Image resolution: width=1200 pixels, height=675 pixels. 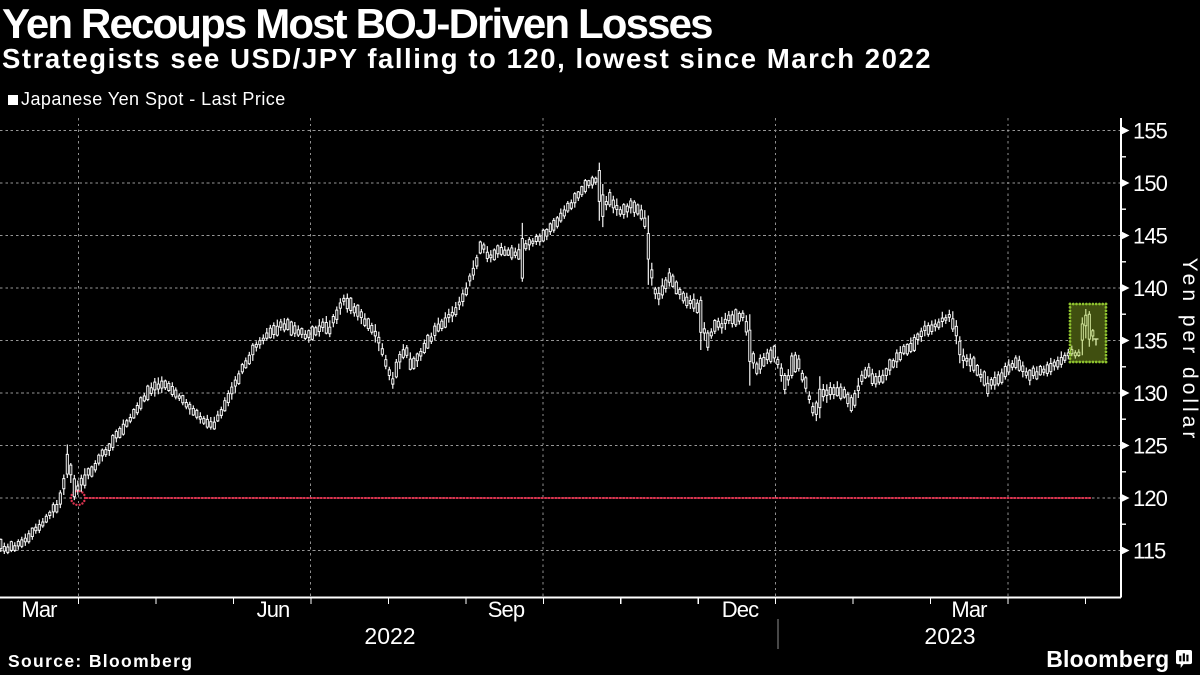 I want to click on svg-text: Jun, so click(x=273, y=609).